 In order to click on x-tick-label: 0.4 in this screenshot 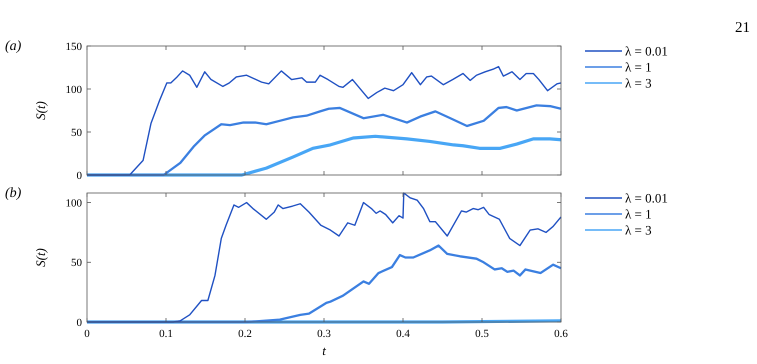, I will do `click(403, 334)`.